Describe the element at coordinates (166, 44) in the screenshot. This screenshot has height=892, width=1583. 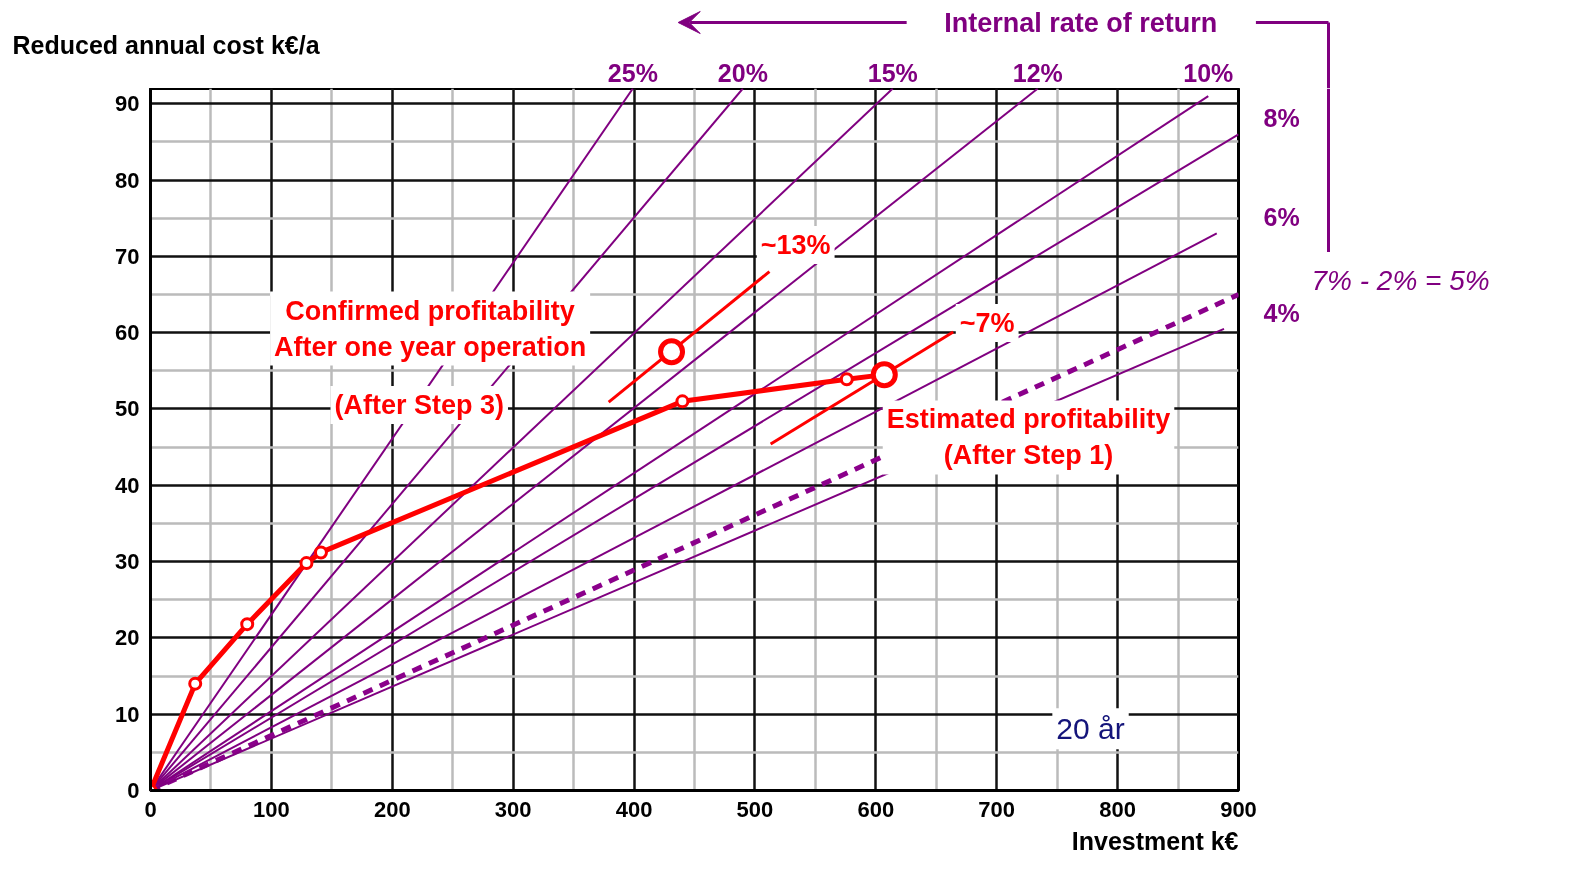
I see `y-axis-title: Reduced annual cost k€/a` at that location.